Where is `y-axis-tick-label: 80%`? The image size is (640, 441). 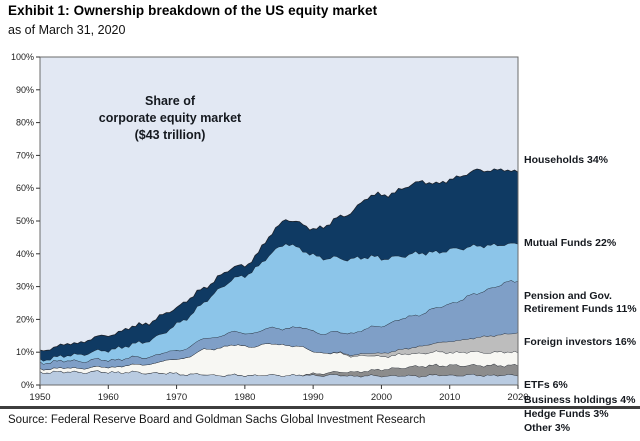
y-axis-tick-label: 80% is located at coordinates (25, 123).